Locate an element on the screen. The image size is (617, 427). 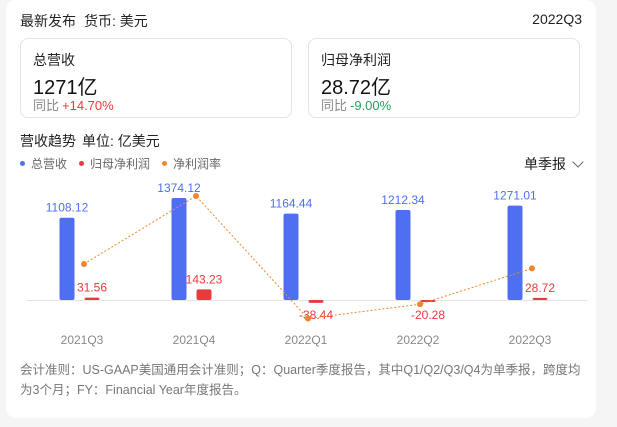
x-tick-label: 2021Q4 is located at coordinates (194, 340).